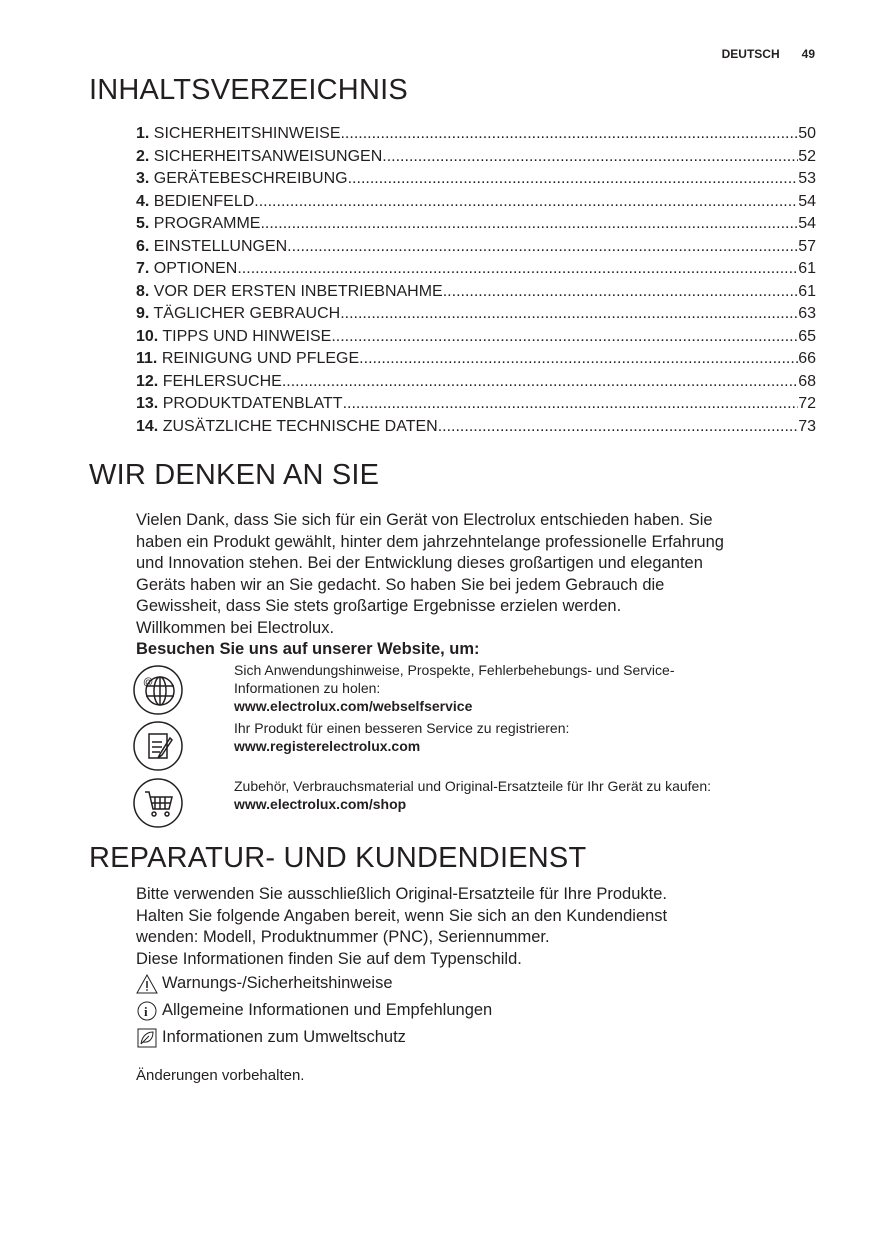  I want to click on toc-page: 57, so click(807, 246).